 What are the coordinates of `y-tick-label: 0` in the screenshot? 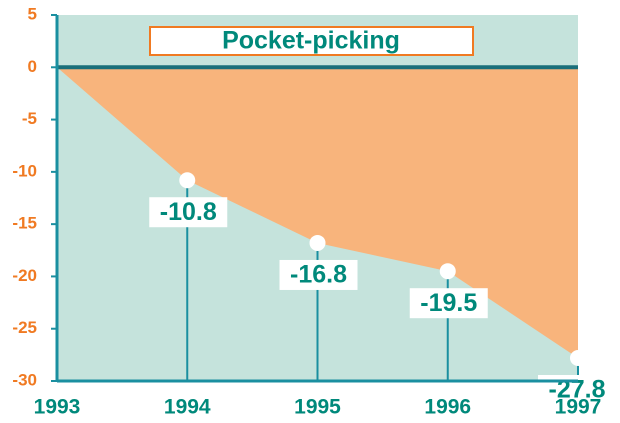 It's located at (32, 66).